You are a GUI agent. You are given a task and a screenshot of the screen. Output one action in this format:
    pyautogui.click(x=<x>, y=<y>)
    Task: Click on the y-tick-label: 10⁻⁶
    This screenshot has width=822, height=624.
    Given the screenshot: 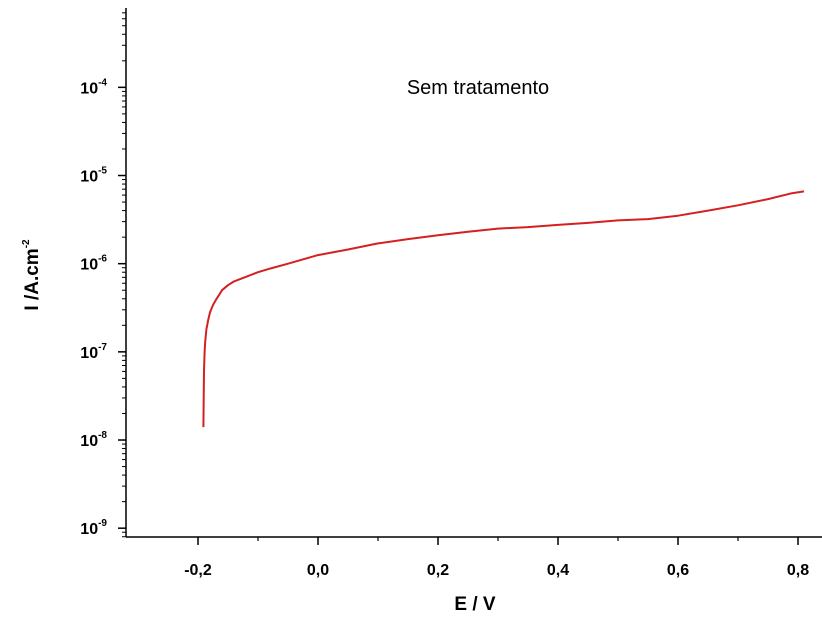 What is the action you would take?
    pyautogui.click(x=93, y=264)
    